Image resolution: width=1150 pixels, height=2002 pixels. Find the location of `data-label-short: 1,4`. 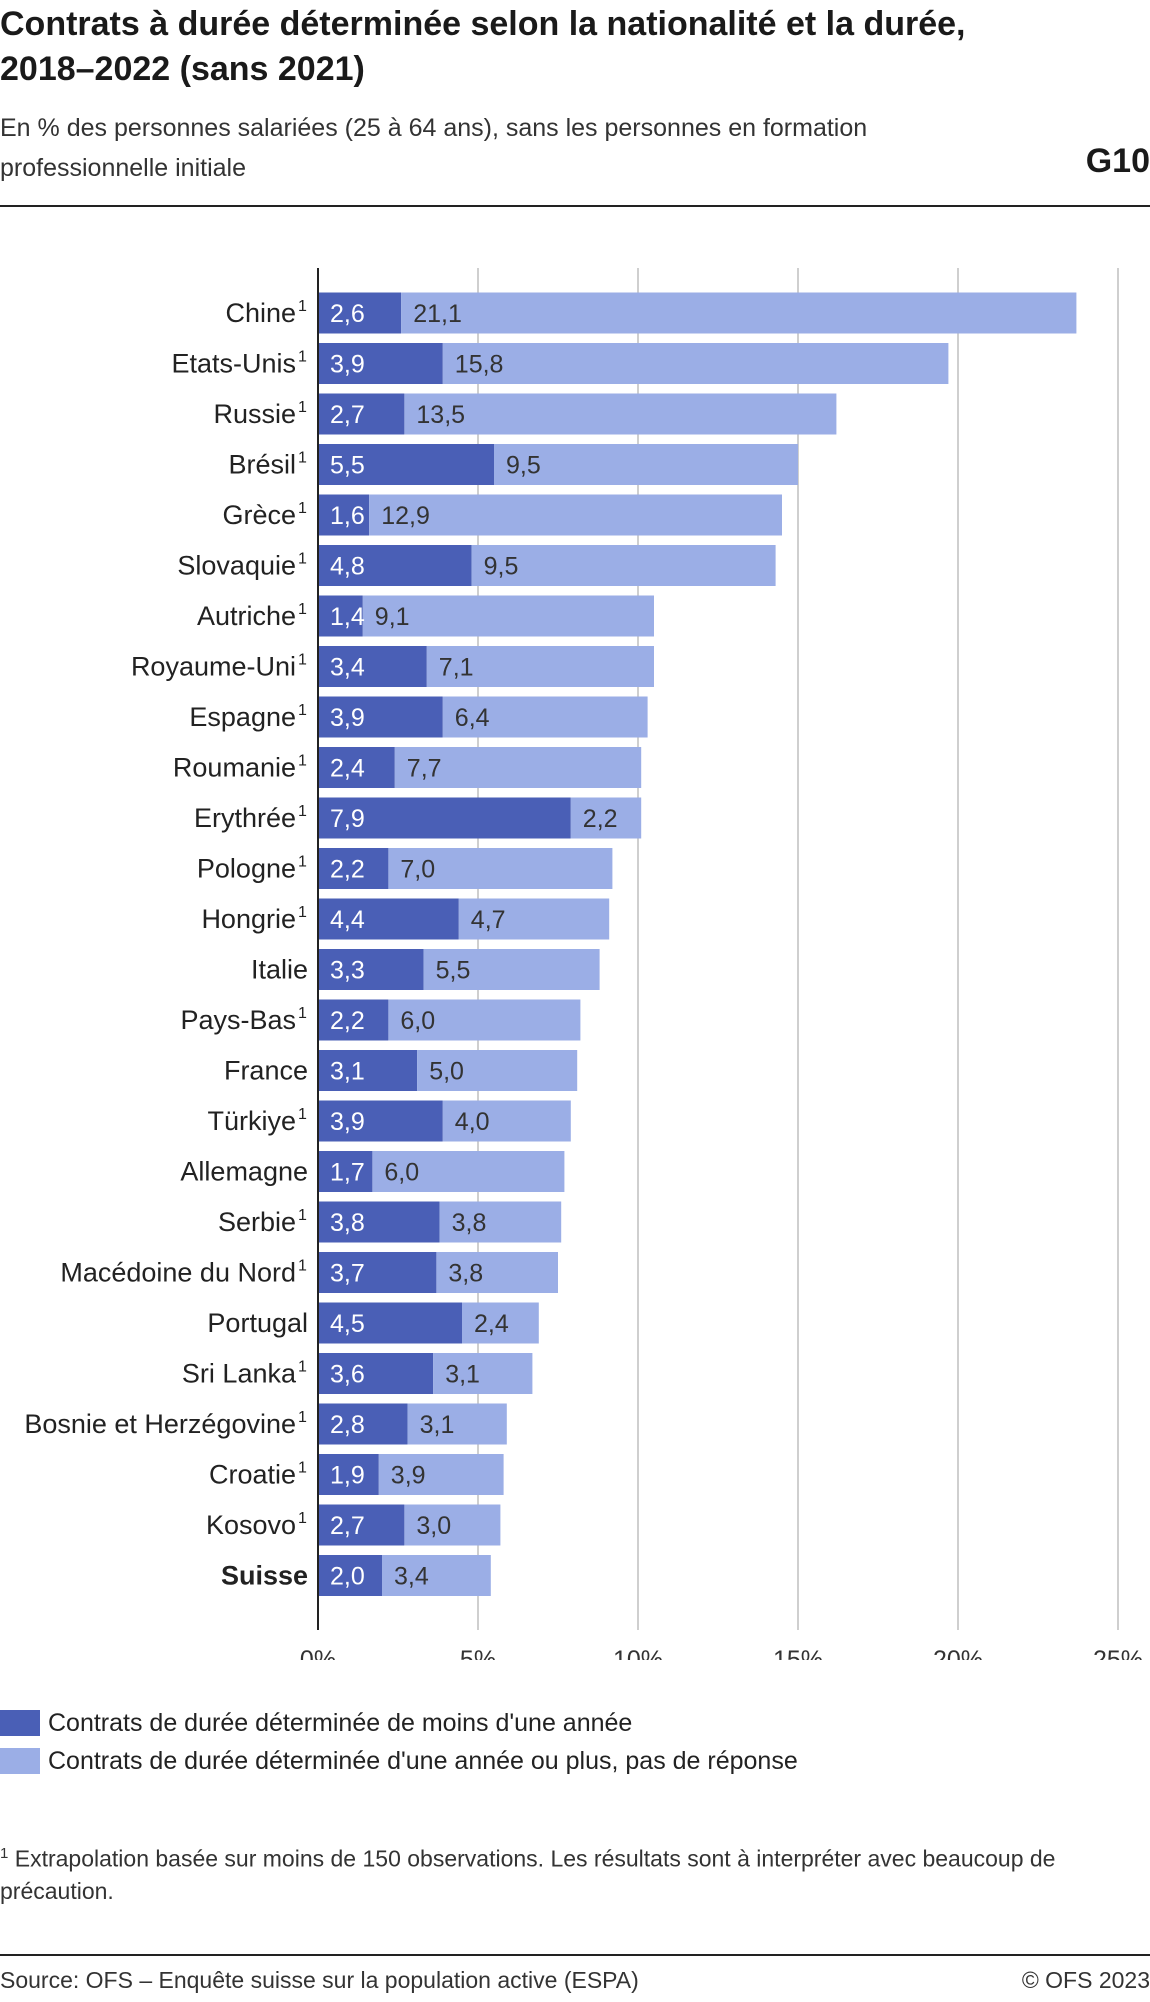

data-label-short: 1,4 is located at coordinates (347, 617).